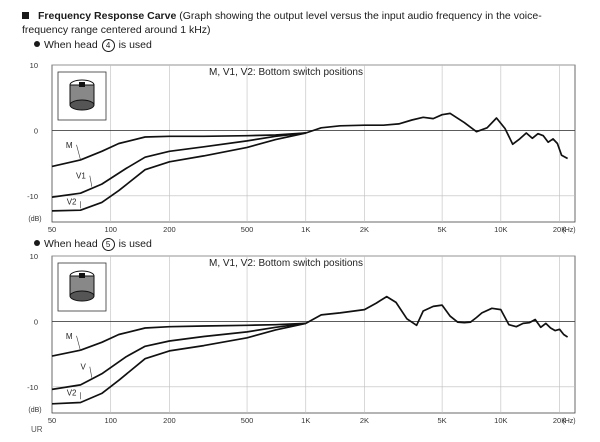 Image resolution: width=600 pixels, height=442 pixels. Describe the element at coordinates (25, 15) in the screenshot. I see `square-bullet-icon` at that location.